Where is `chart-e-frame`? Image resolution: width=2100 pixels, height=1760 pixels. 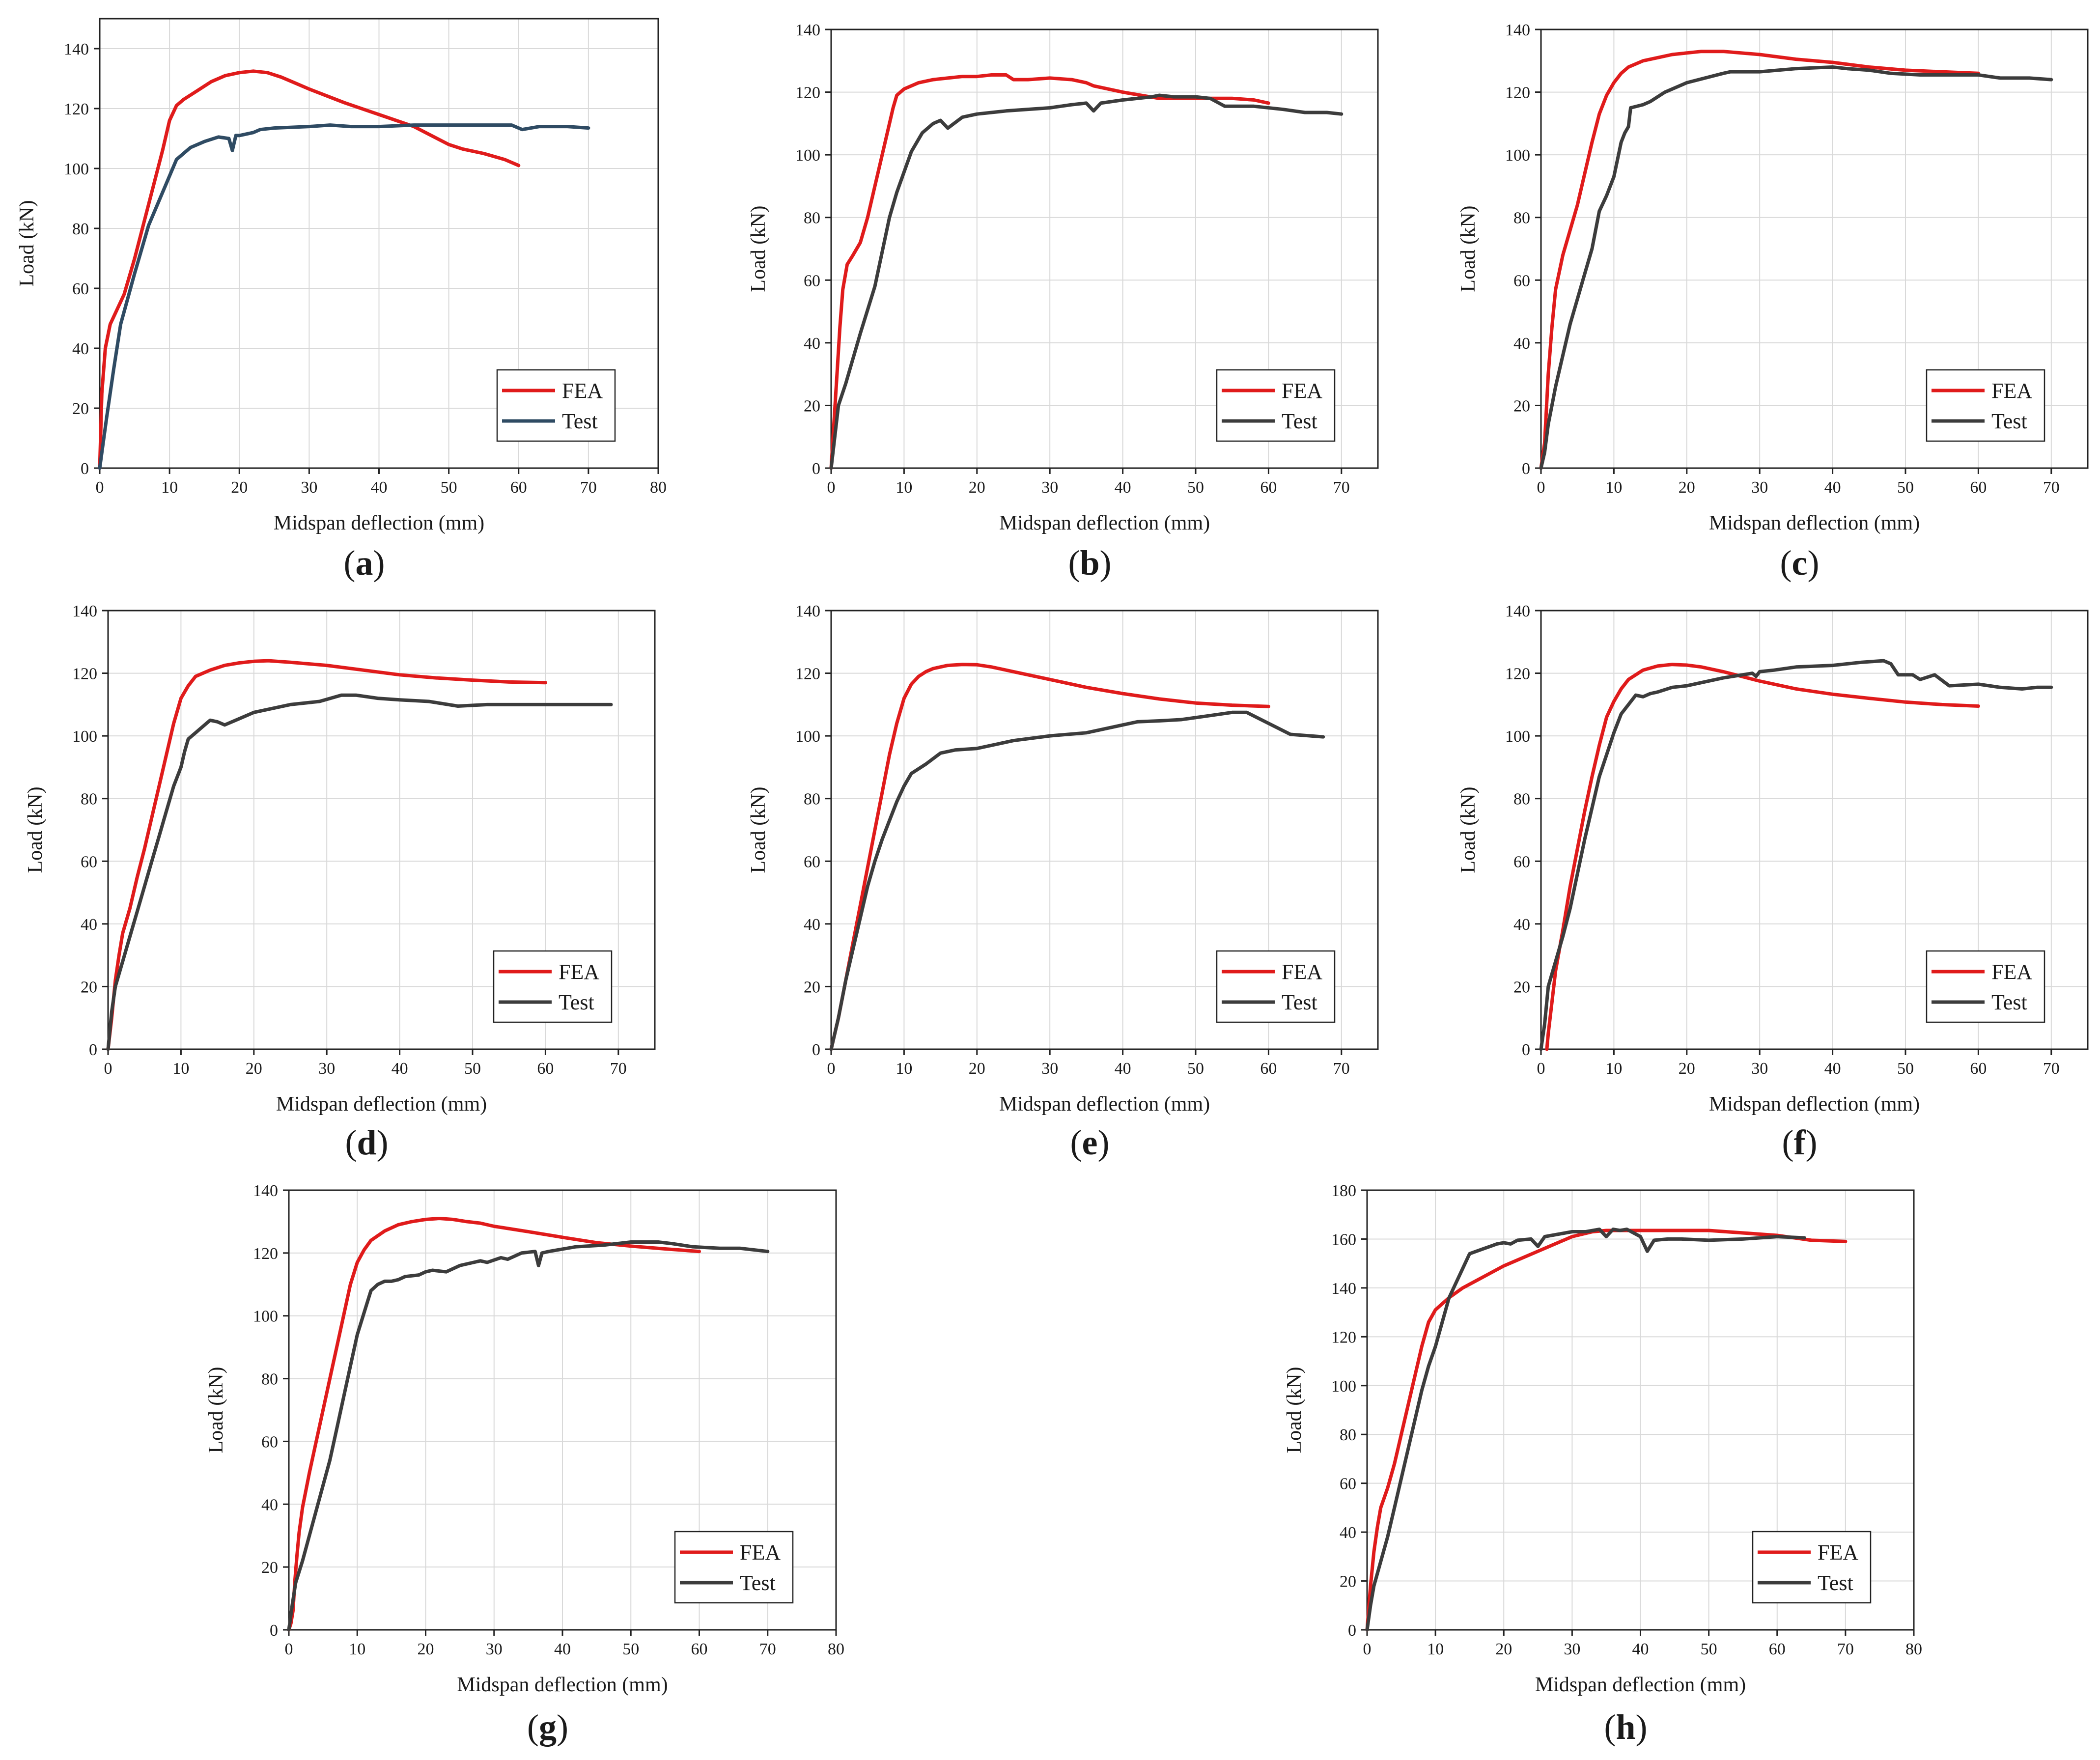 chart-e-frame is located at coordinates (1104, 830).